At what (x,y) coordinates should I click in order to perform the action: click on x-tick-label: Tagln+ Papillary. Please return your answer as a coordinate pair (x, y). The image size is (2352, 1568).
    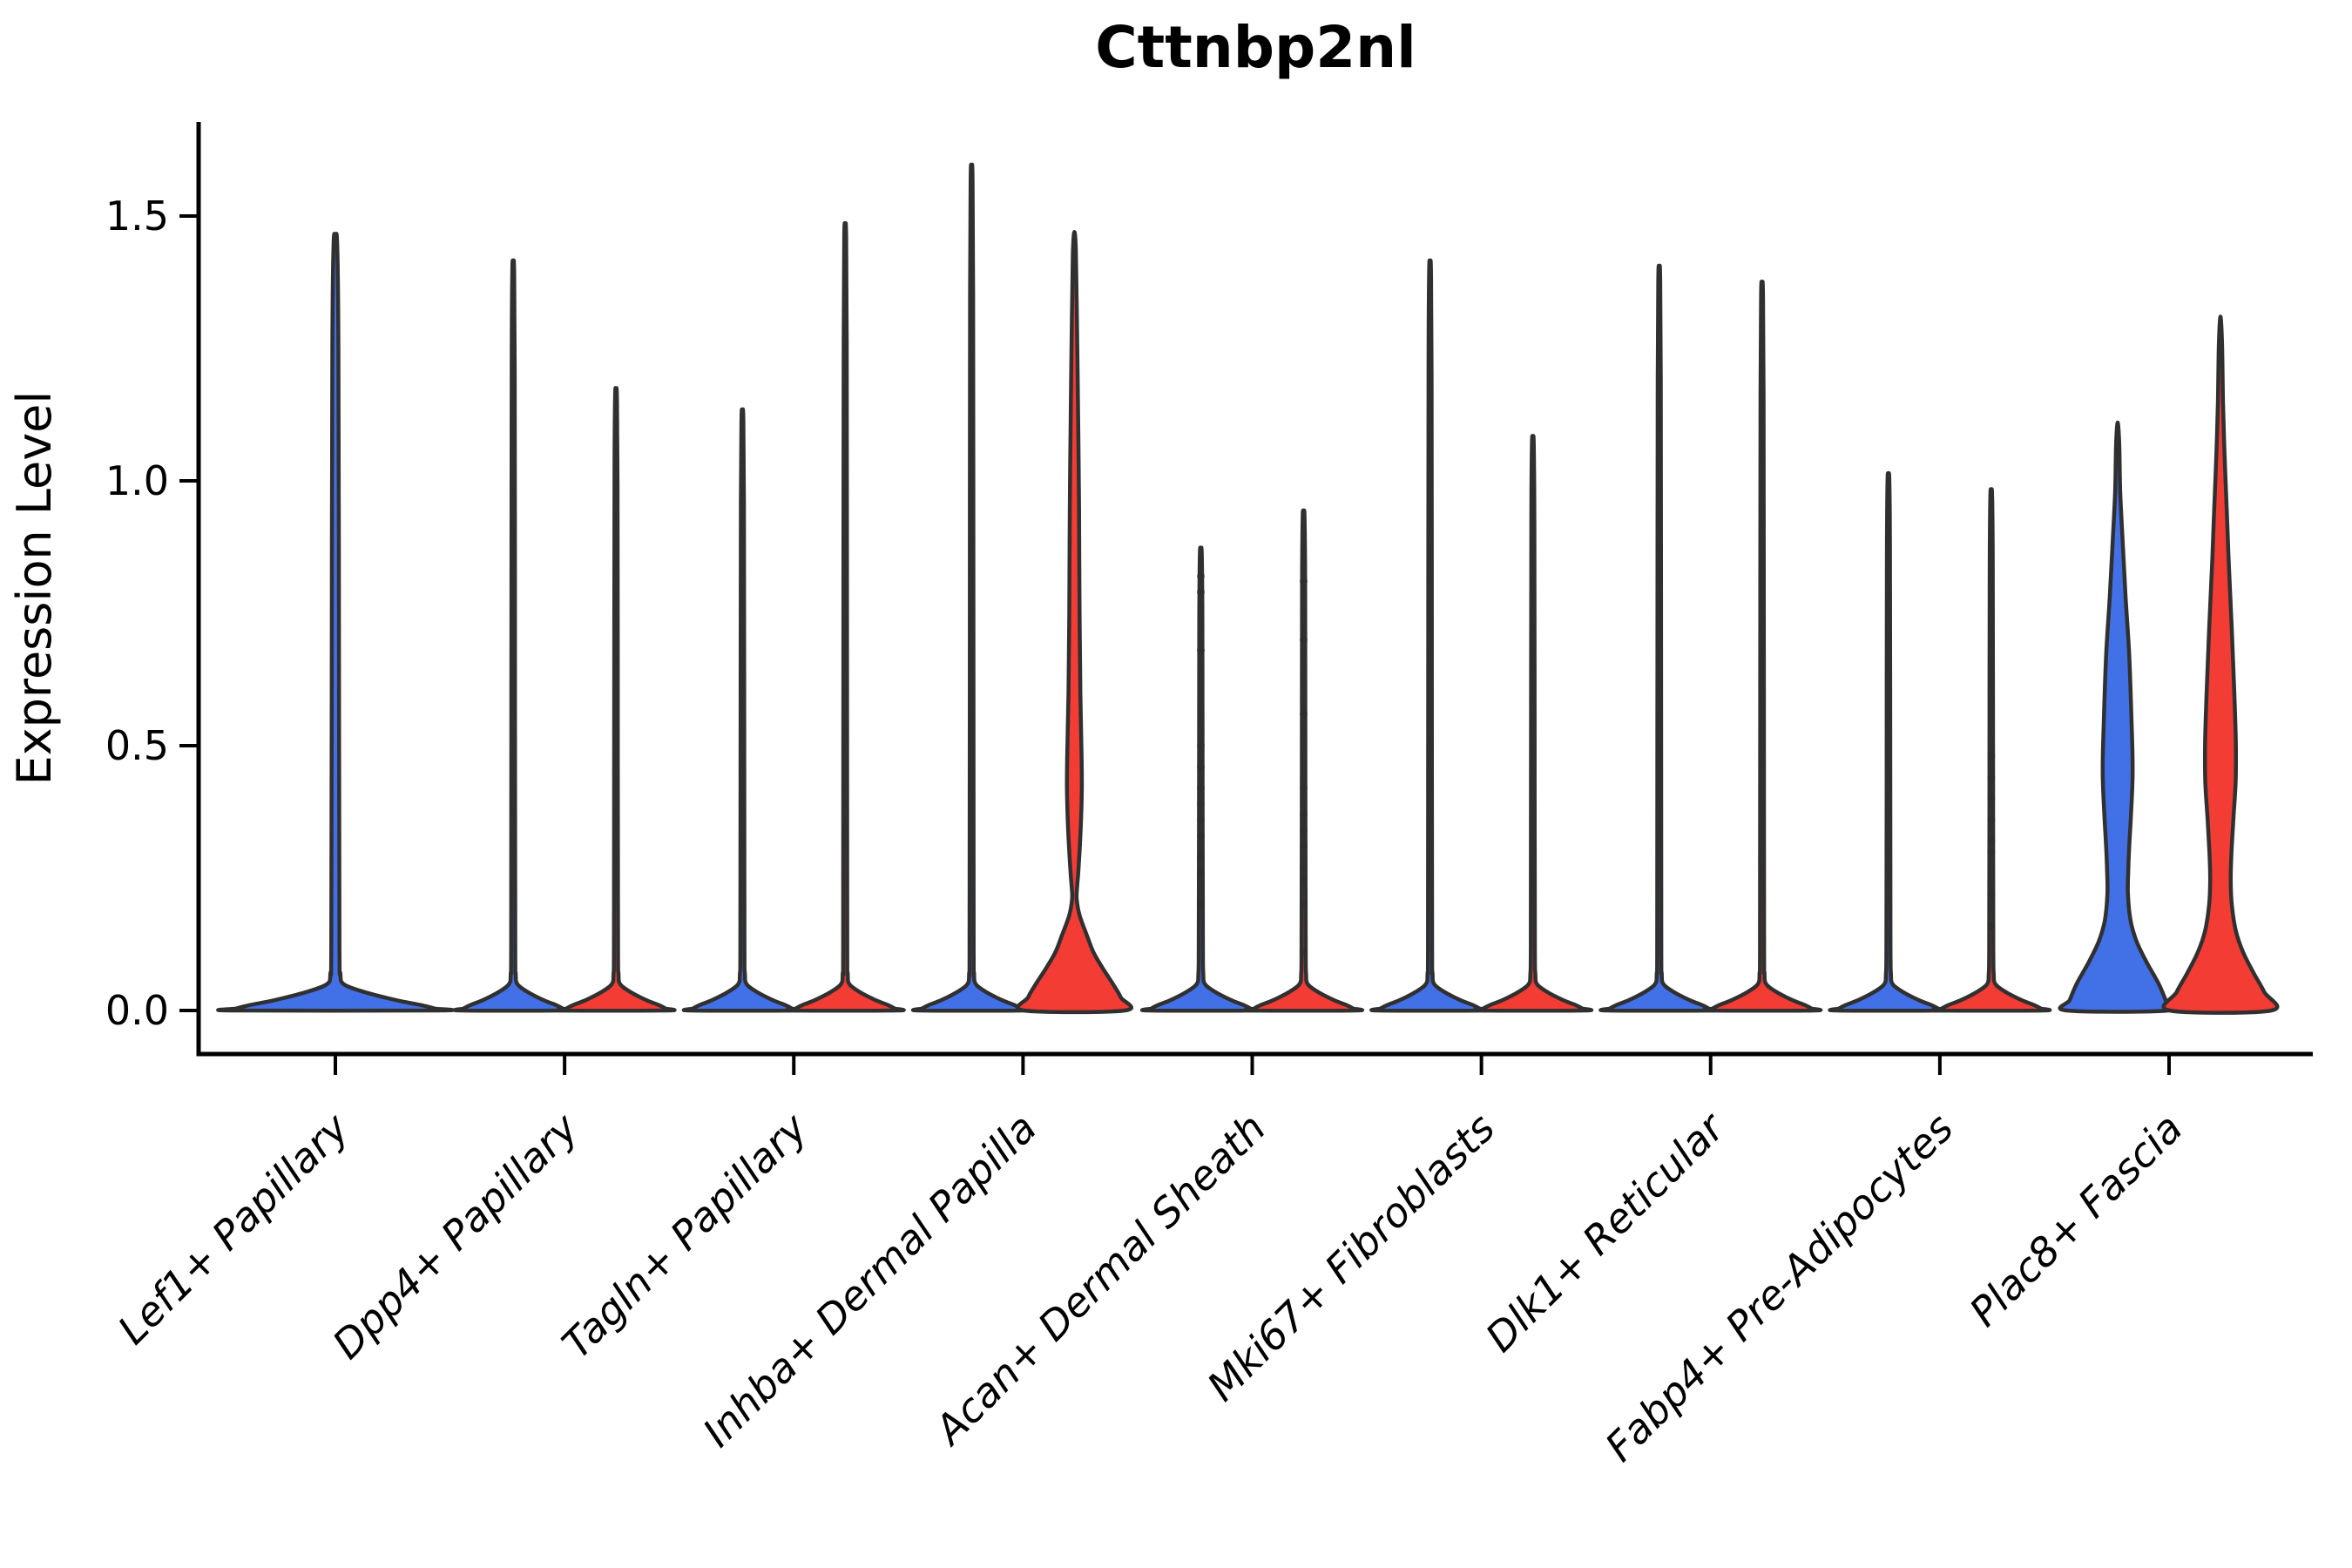
    Looking at the image, I should click on (685, 1236).